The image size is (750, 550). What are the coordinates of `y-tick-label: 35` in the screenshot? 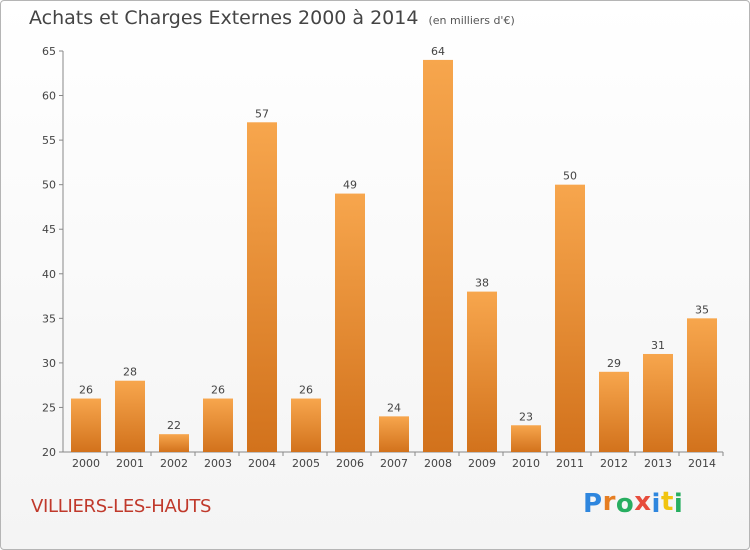 It's located at (49, 318).